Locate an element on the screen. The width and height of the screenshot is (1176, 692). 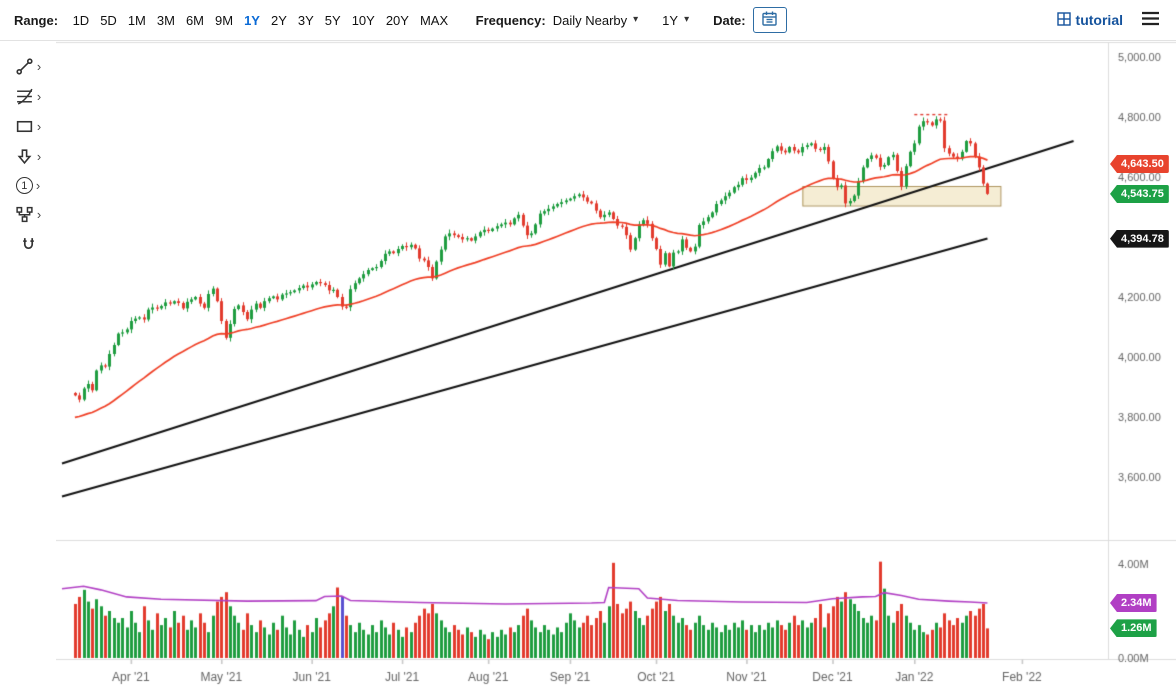
aggregation-value: 1Y is located at coordinates (670, 20).